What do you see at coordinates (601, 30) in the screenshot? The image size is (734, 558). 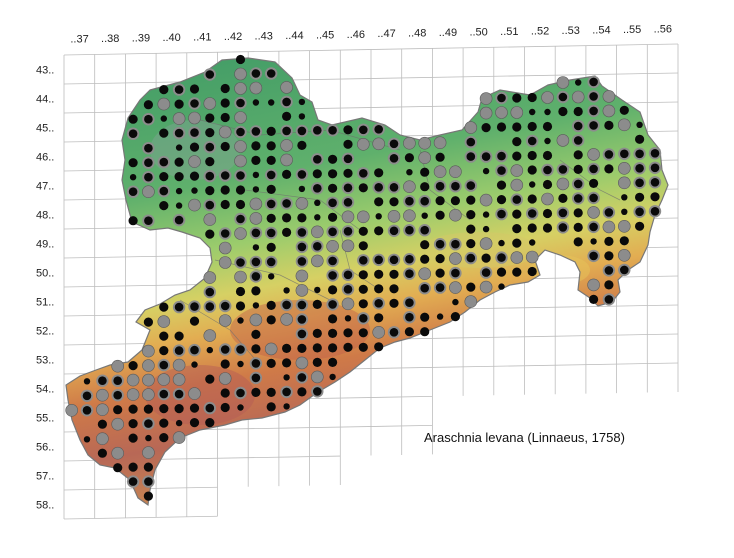 I see `column-label: ..54` at bounding box center [601, 30].